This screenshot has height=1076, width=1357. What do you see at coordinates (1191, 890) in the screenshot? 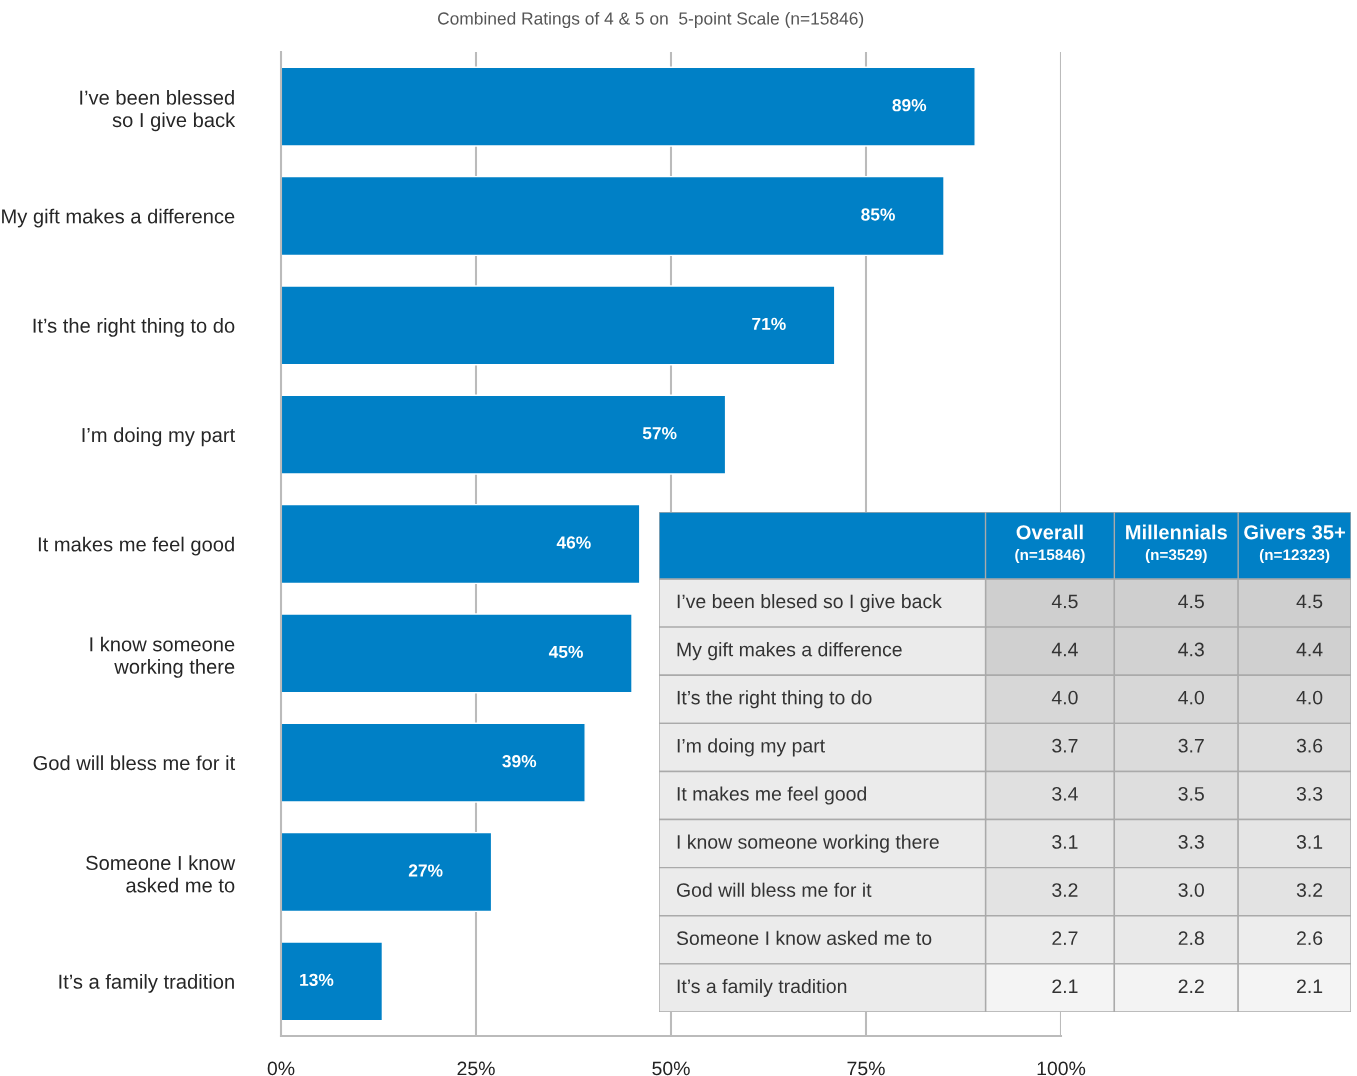
I see `data-label: 3.0` at bounding box center [1191, 890].